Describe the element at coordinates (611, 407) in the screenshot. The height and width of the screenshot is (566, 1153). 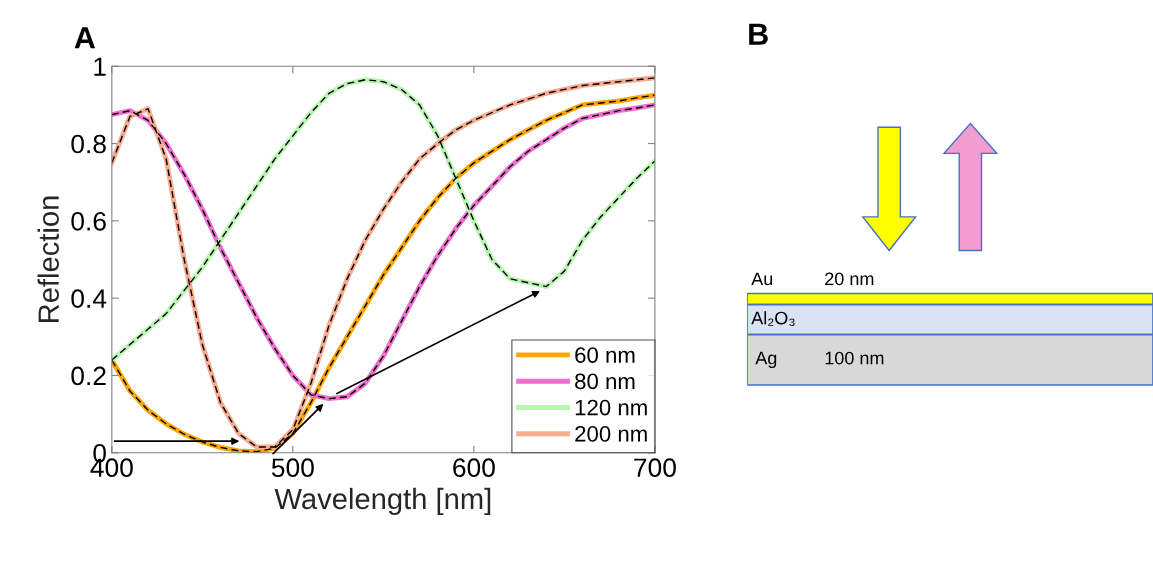
I see `legend-label: 120 nm` at that location.